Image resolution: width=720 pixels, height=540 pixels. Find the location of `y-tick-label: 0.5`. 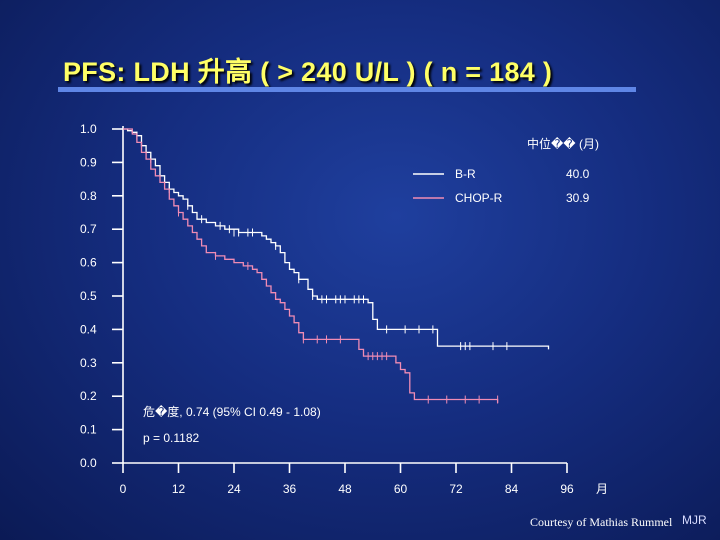

y-tick-label: 0.5 is located at coordinates (88, 296).